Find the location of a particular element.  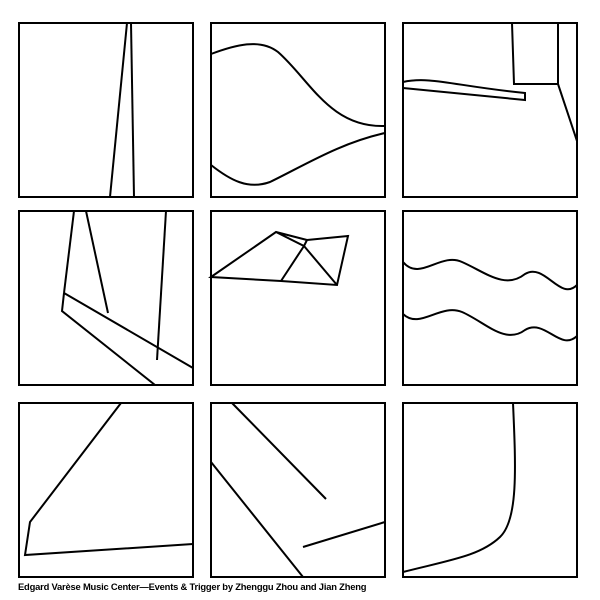

panel-2-frame is located at coordinates (298, 110).